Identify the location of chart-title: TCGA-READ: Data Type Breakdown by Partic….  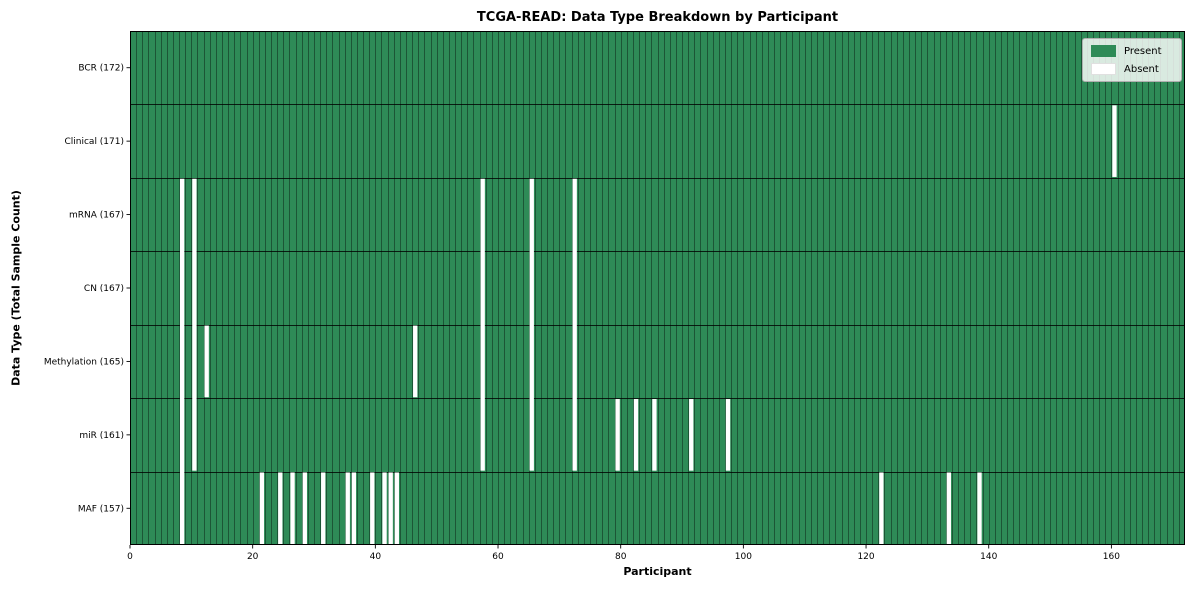
(657, 17).